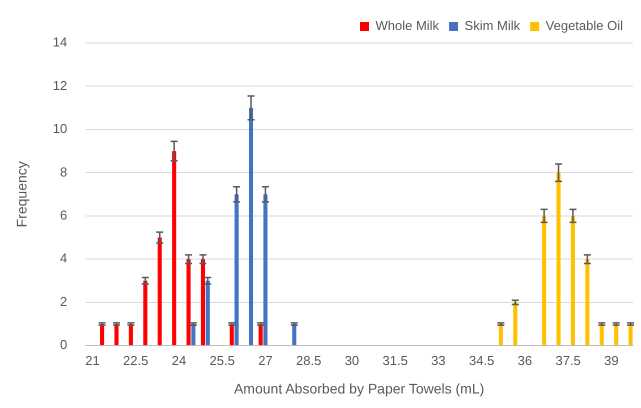  I want to click on x-tick-label: 30, so click(352, 360).